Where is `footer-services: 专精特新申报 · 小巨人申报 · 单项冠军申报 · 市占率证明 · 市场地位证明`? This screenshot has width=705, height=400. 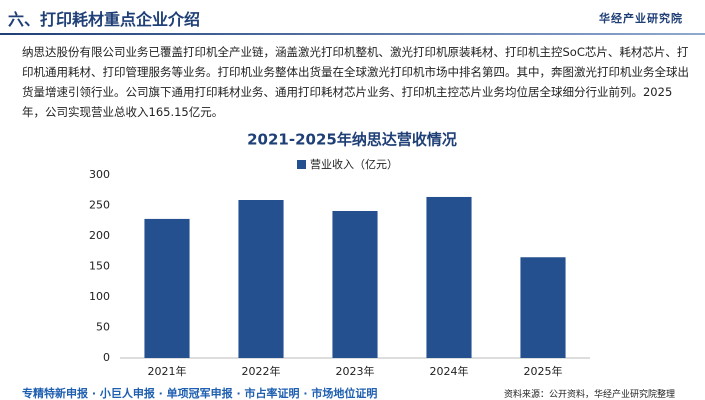 footer-services: 专精特新申报 · 小巨人申报 · 单项冠军申报 · 市占率证明 · 市场地位证明 is located at coordinates (200, 393).